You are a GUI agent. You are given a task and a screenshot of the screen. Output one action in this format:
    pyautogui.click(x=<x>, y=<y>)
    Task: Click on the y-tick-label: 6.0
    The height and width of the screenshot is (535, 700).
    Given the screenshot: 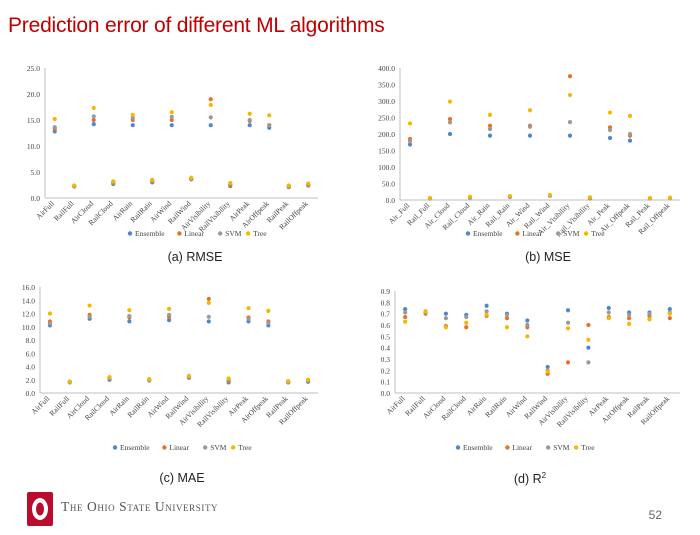 What is the action you would take?
    pyautogui.click(x=31, y=353)
    